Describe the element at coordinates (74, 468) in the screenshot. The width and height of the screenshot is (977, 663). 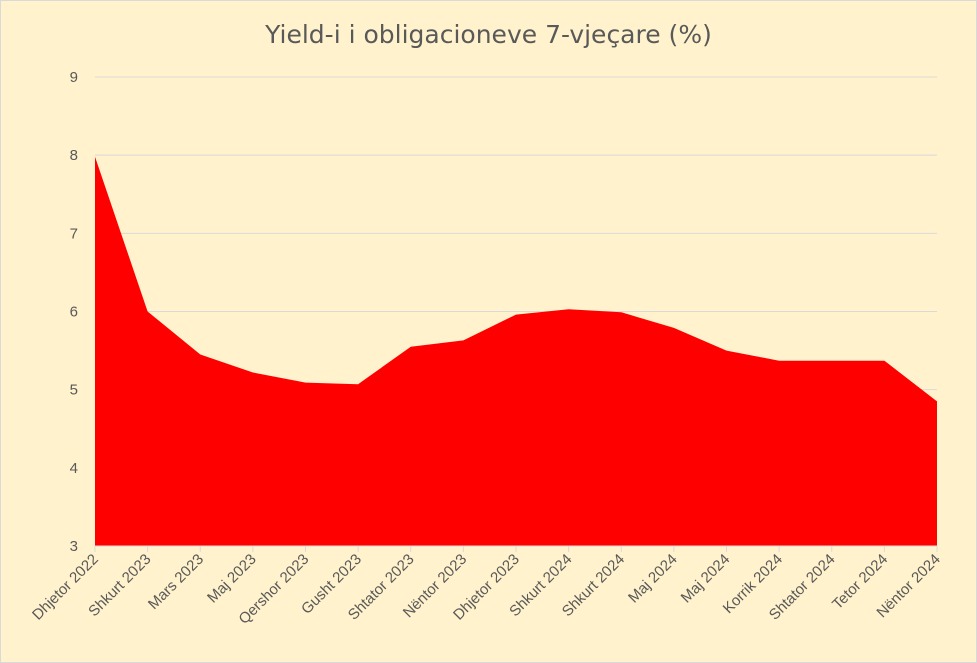
I see `y-tick-label: 4` at that location.